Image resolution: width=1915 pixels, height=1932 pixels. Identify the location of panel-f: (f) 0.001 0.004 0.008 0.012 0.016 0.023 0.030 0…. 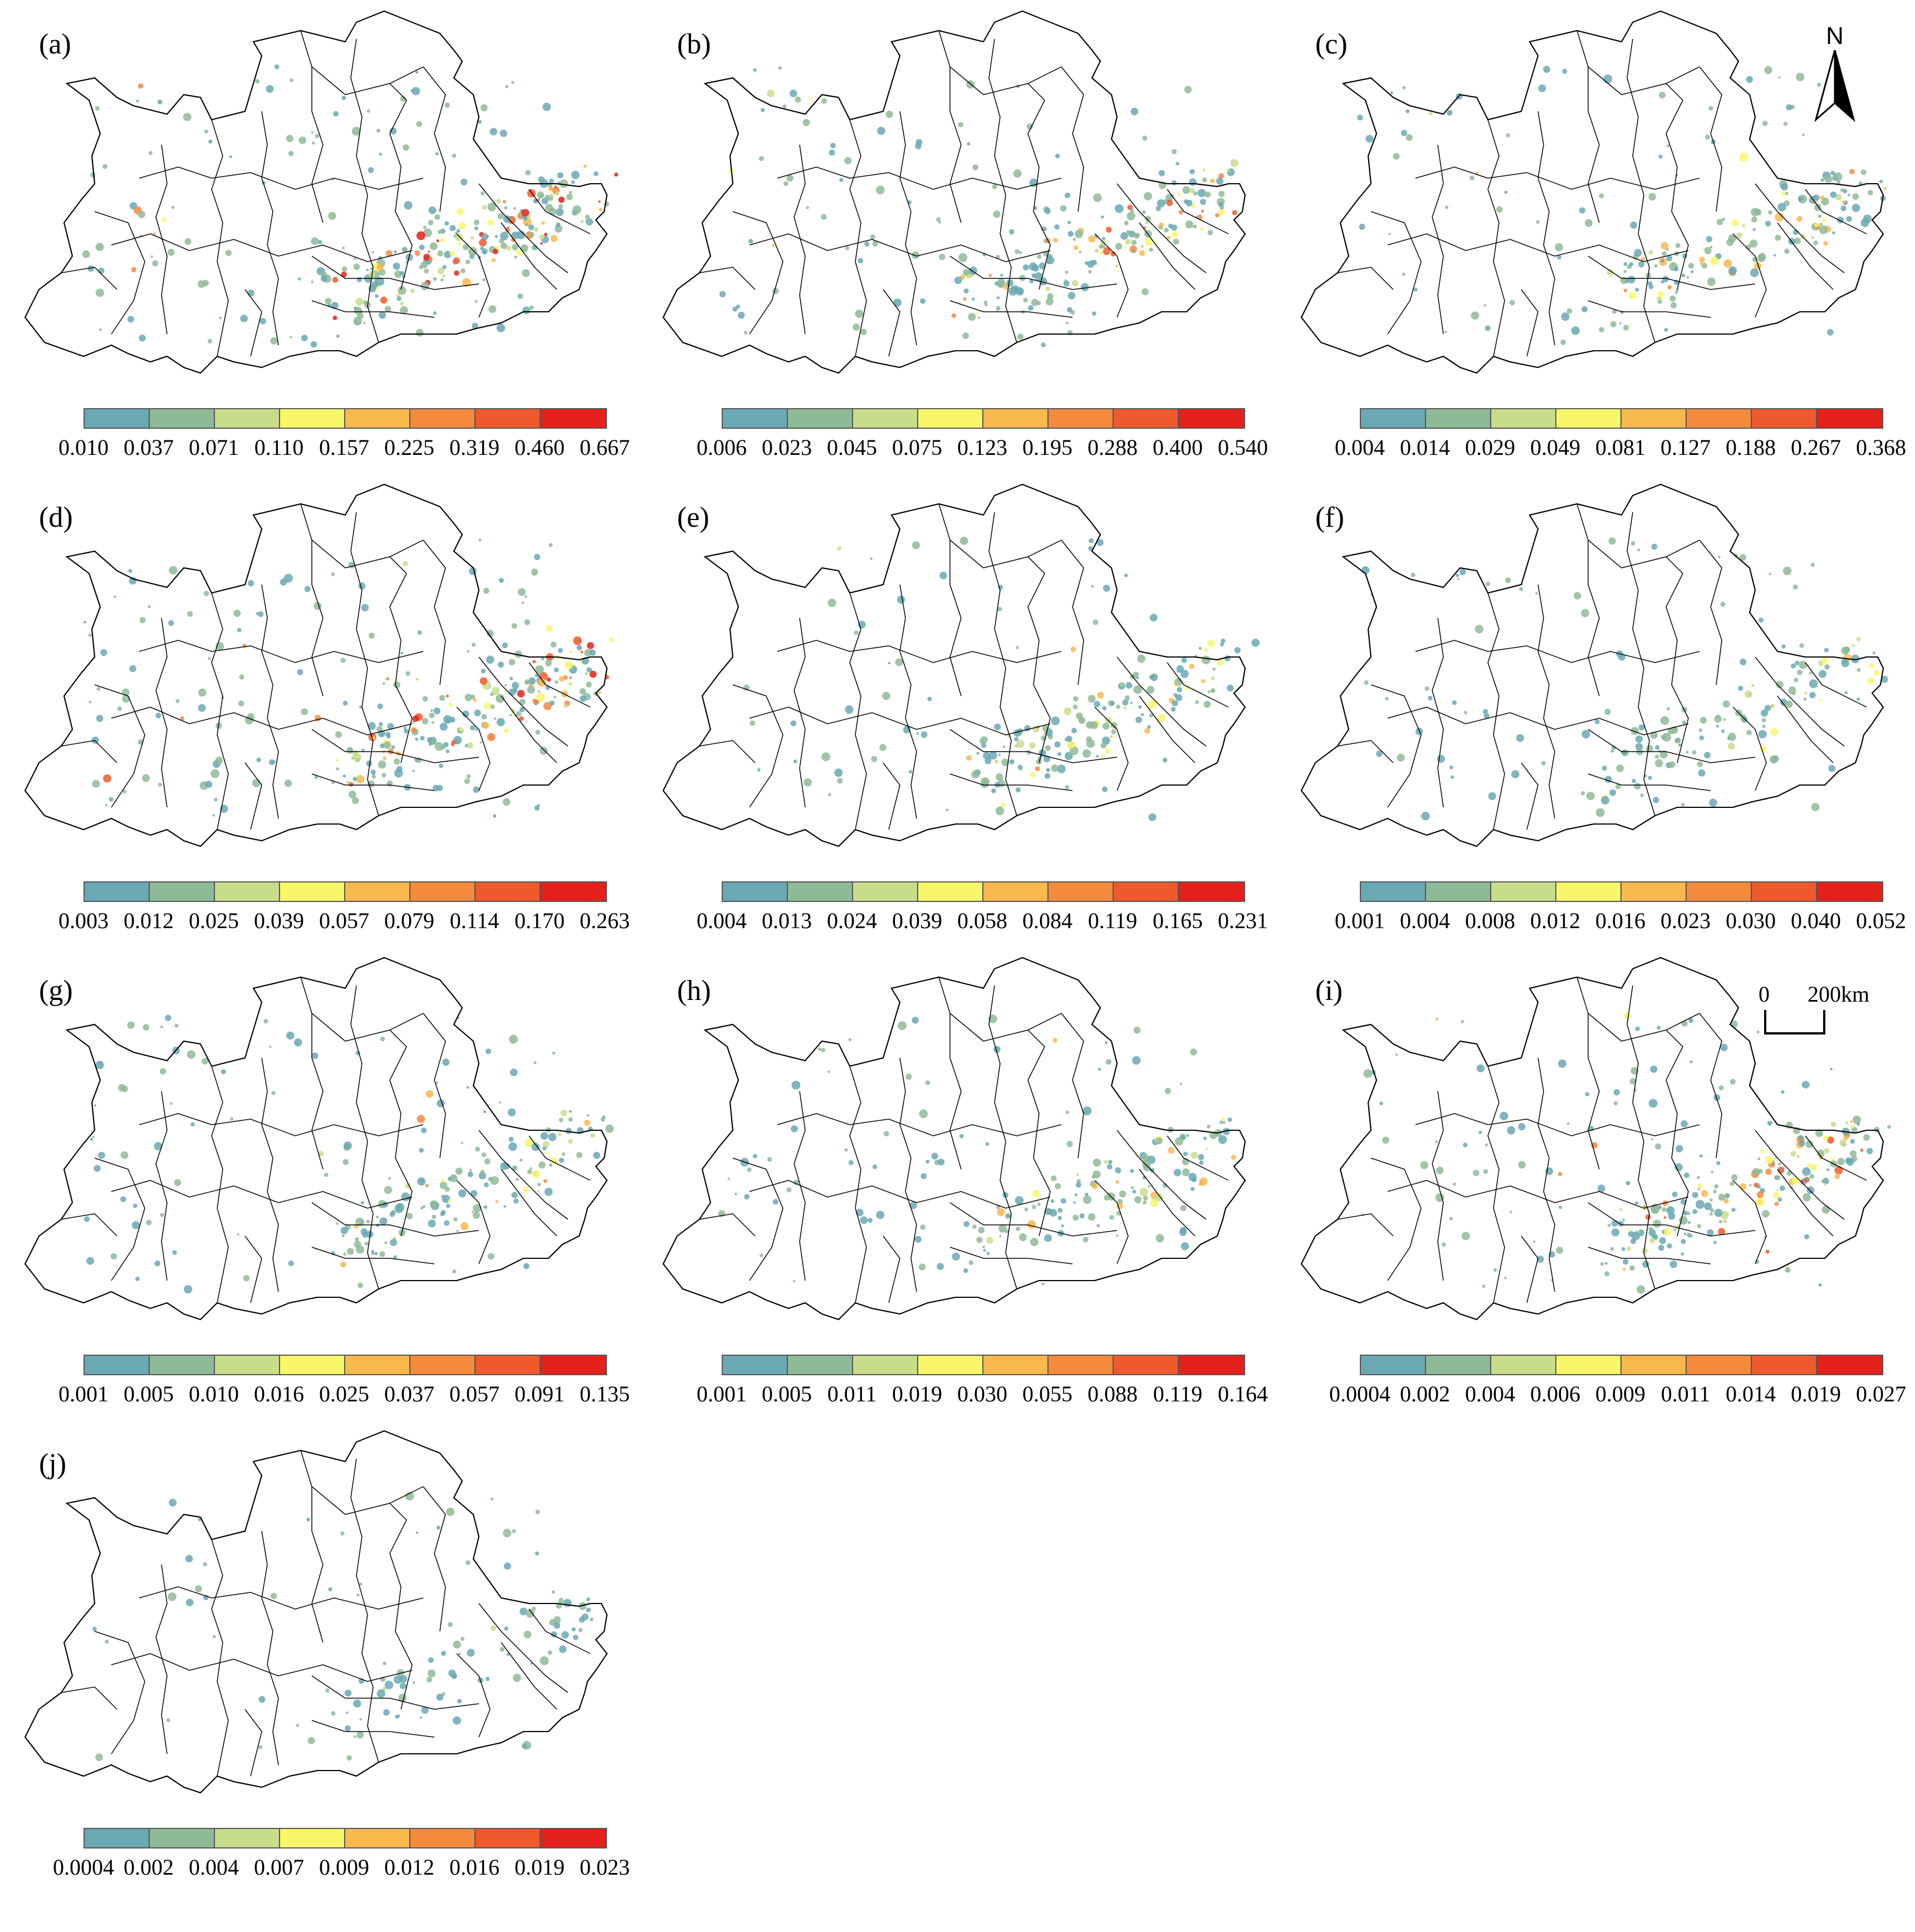
(1595, 710).